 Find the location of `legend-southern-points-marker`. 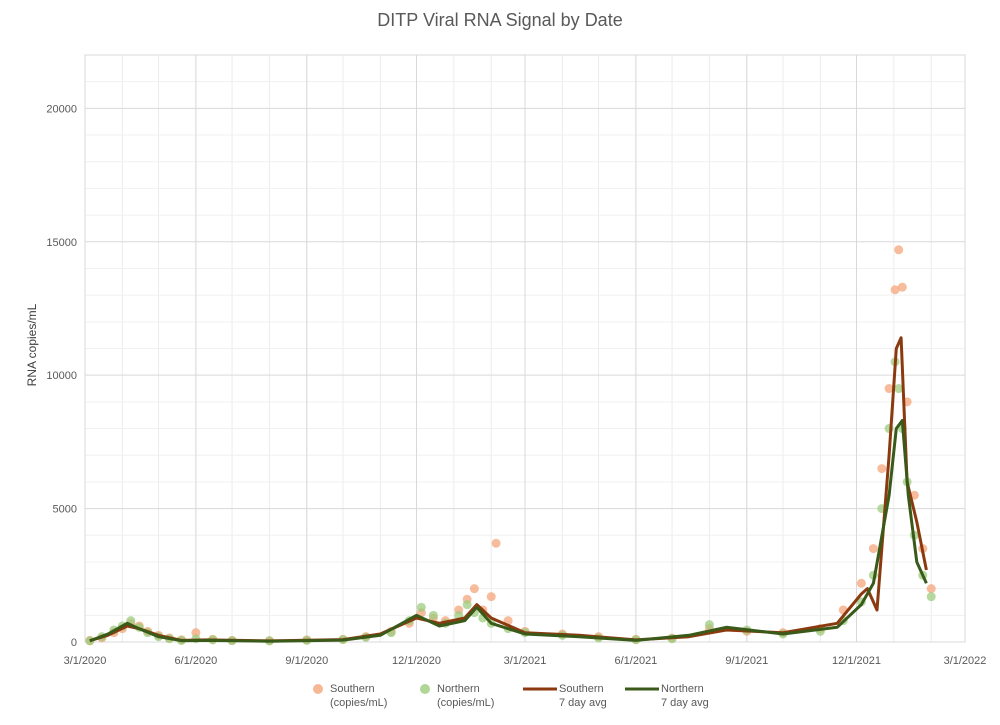

legend-southern-points-marker is located at coordinates (318, 689).